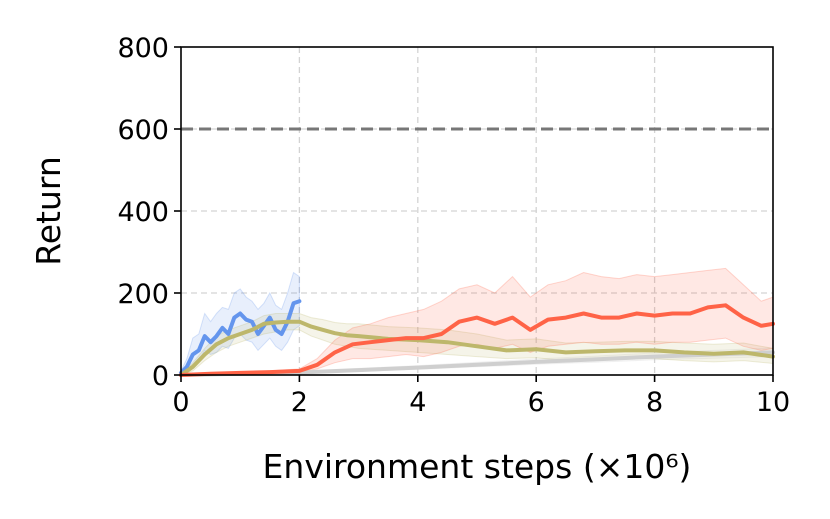  What do you see at coordinates (417, 402) in the screenshot?
I see `x-tick-label: 4` at bounding box center [417, 402].